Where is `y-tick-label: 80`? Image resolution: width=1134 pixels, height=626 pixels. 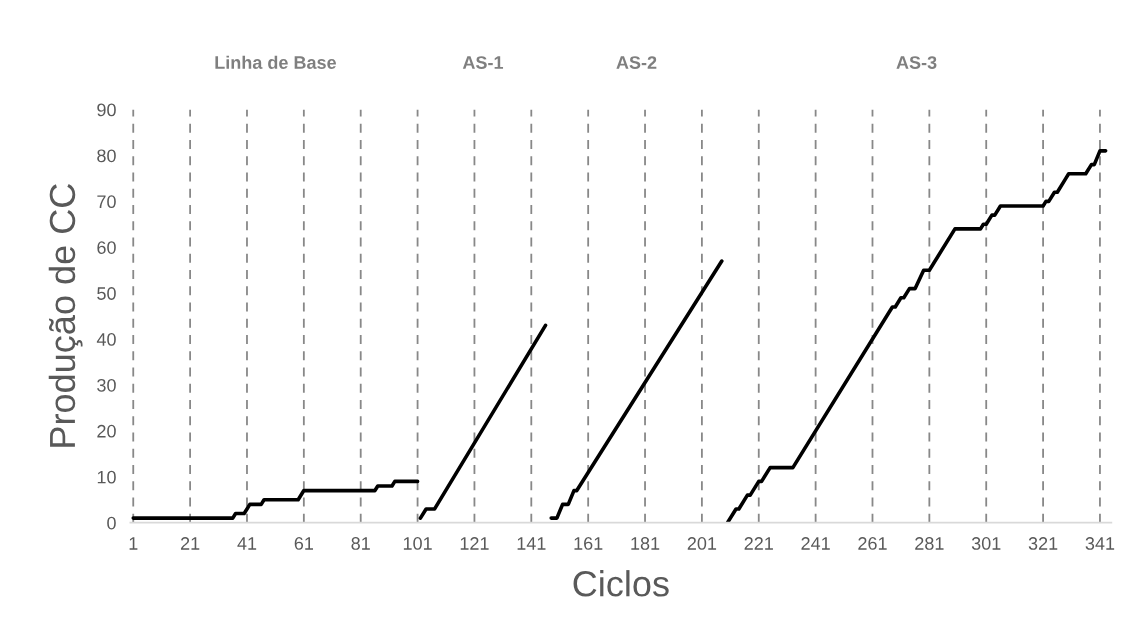 y-tick-label: 80 is located at coordinates (106, 156).